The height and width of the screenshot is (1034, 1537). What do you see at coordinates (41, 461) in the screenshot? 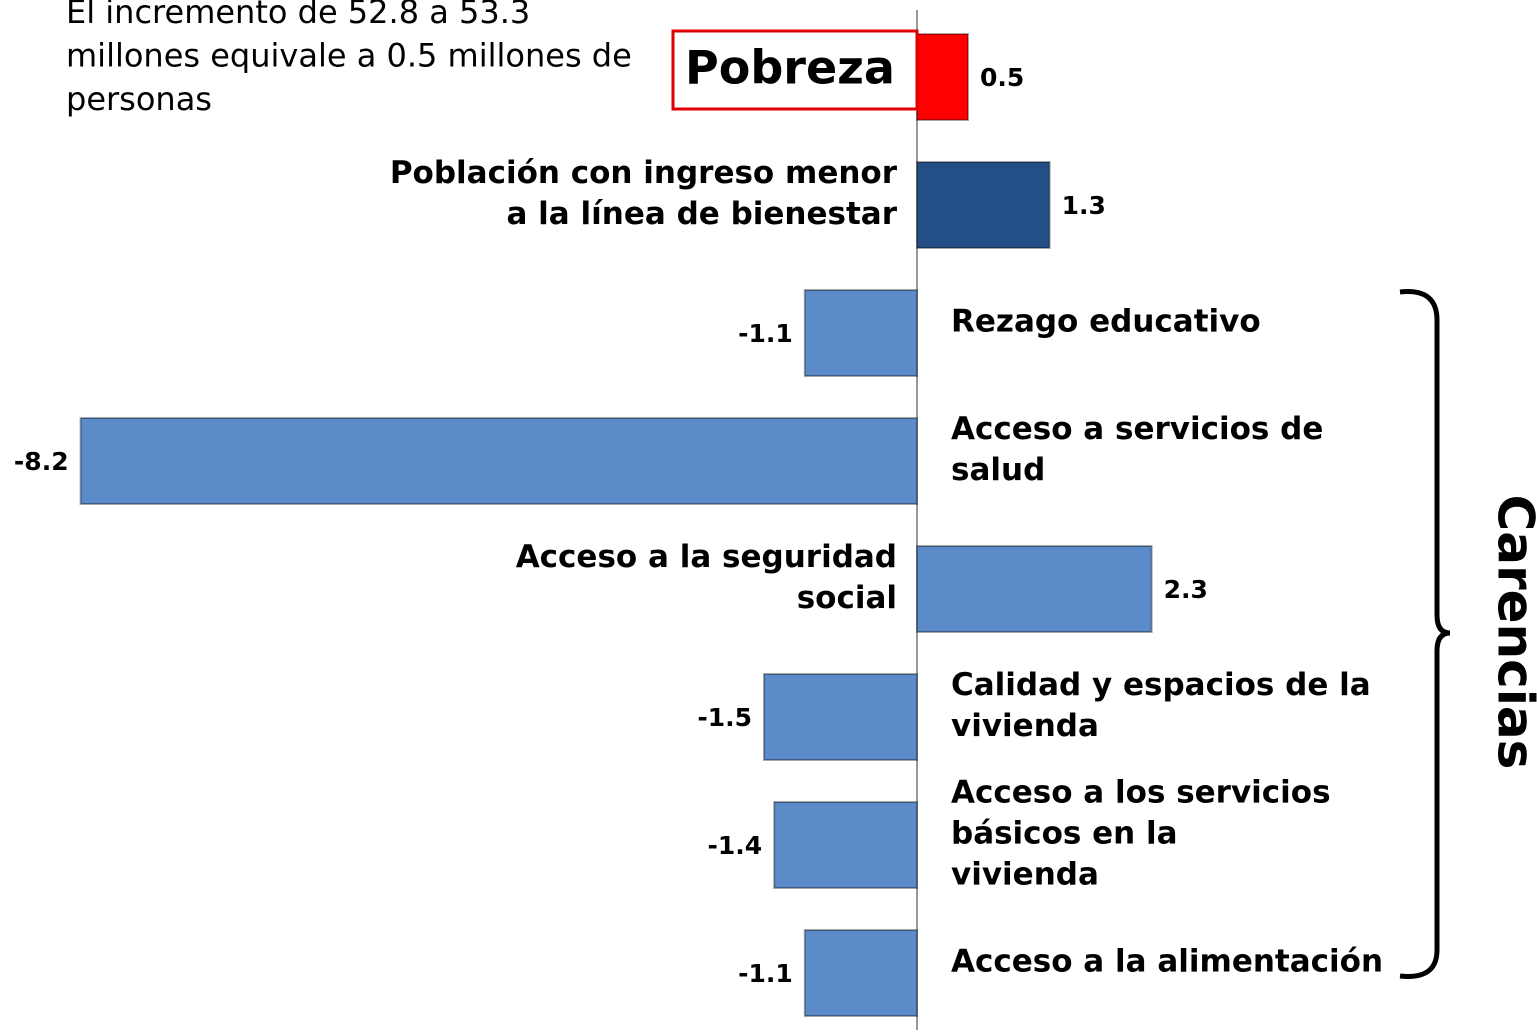
I see `value-label: -8.2` at bounding box center [41, 461].